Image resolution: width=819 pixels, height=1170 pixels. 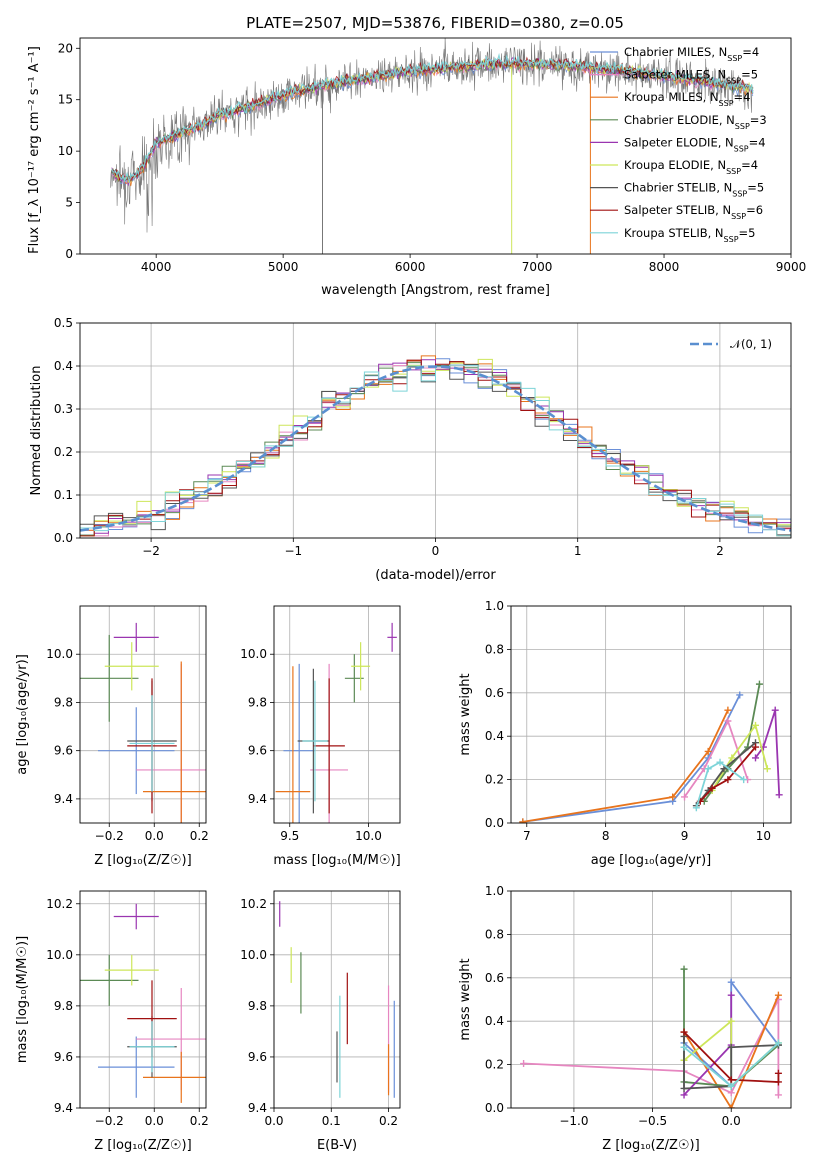 What do you see at coordinates (337, 1145) in the screenshot?
I see `mass_vs_EBV-x-axis-label: E(B-V)` at bounding box center [337, 1145].